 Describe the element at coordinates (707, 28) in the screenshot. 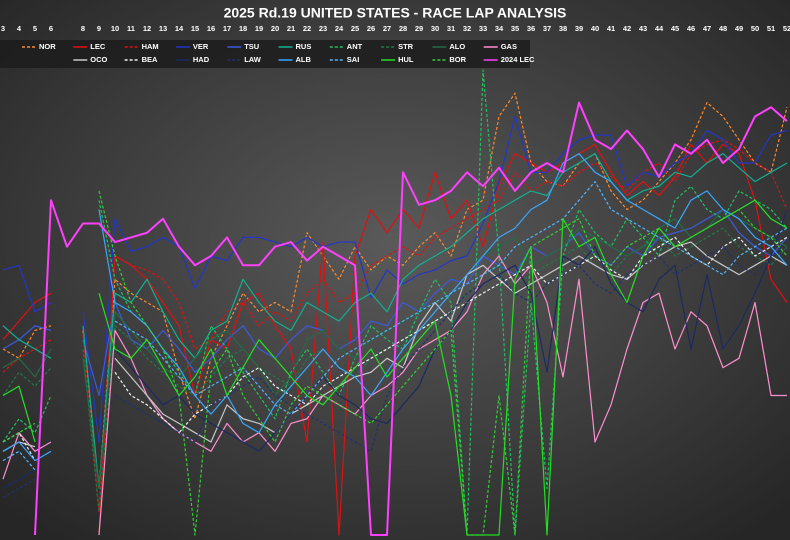

I see `x-tick-label: 47` at that location.